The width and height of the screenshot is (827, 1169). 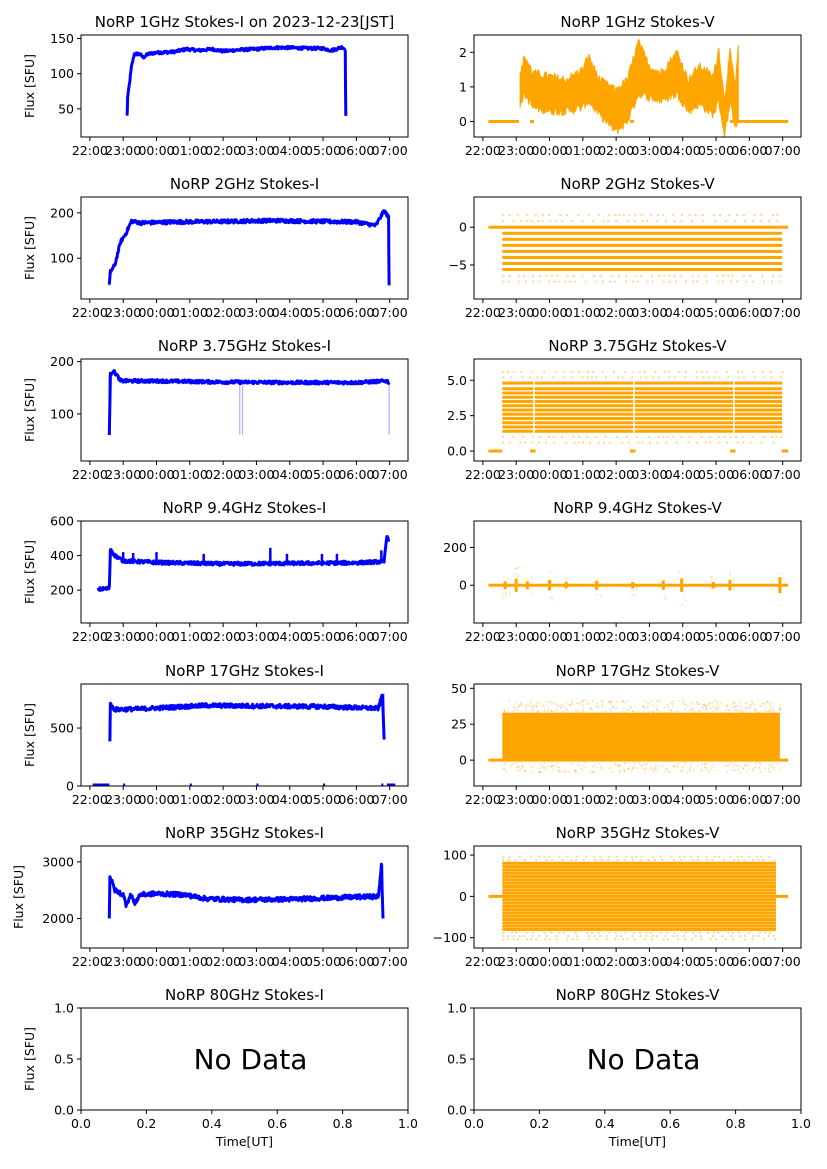 I want to click on x-axis-label: Time[UT], so click(x=244, y=1141).